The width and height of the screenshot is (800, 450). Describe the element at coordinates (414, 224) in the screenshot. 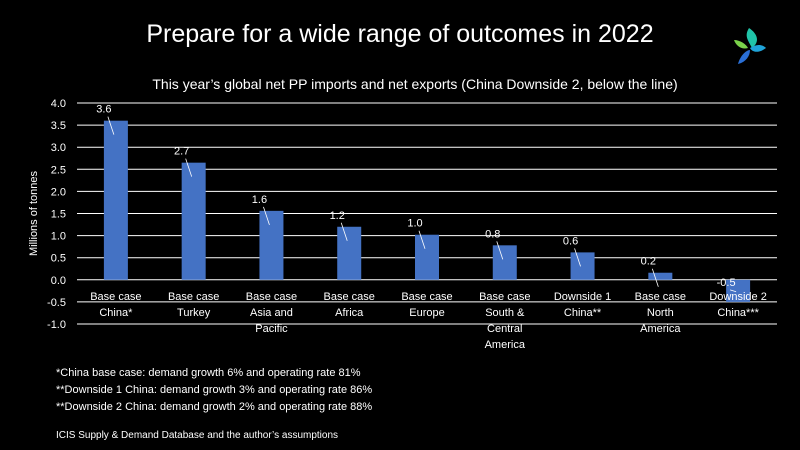

I see `data-label: 1.0` at that location.